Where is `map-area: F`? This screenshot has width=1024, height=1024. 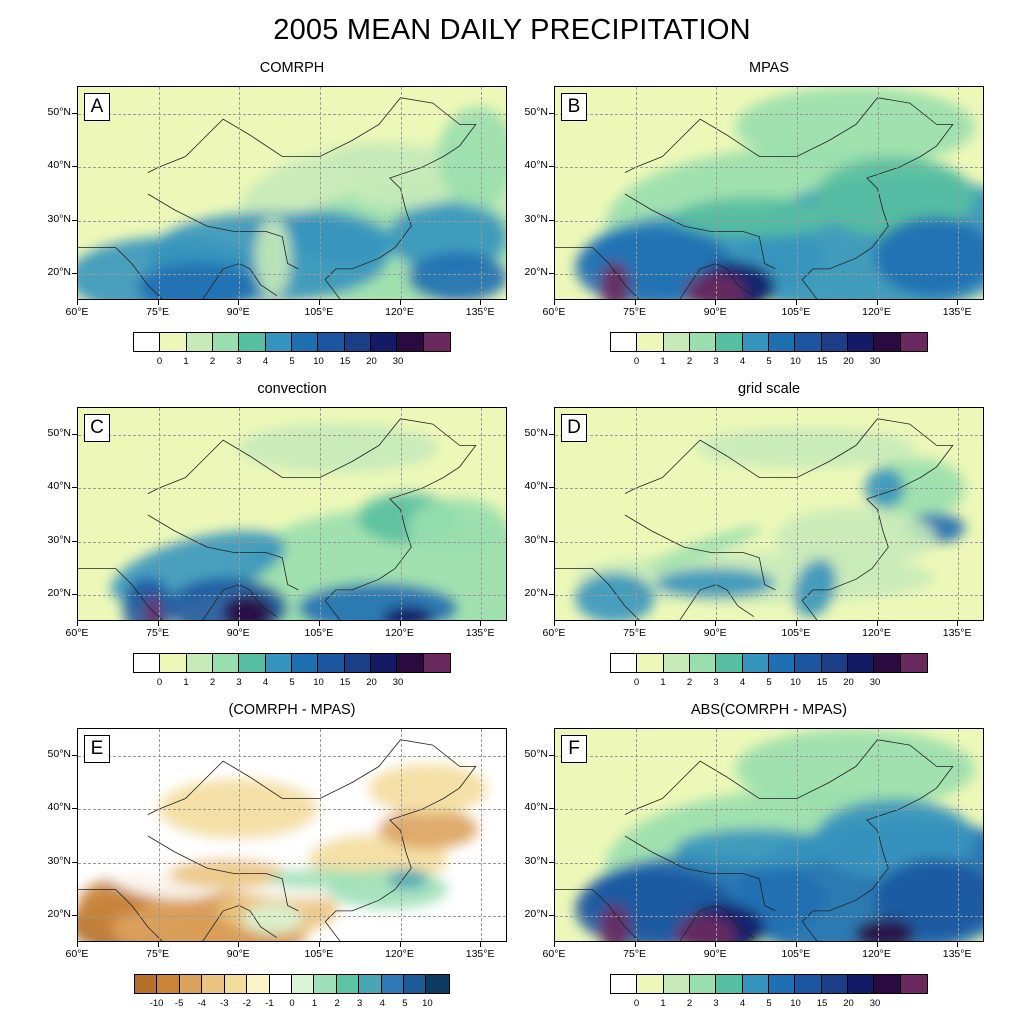
map-area: F is located at coordinates (769, 835).